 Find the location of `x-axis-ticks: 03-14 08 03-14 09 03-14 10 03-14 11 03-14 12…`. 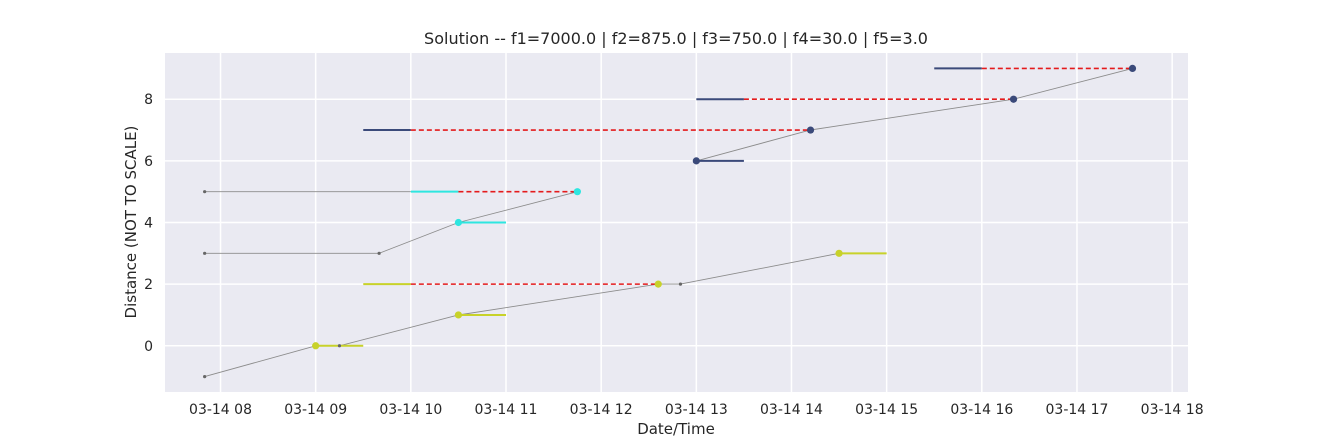

x-axis-ticks: 03-14 08 03-14 09 03-14 10 03-14 11 03-14 12… is located at coordinates (696, 410).